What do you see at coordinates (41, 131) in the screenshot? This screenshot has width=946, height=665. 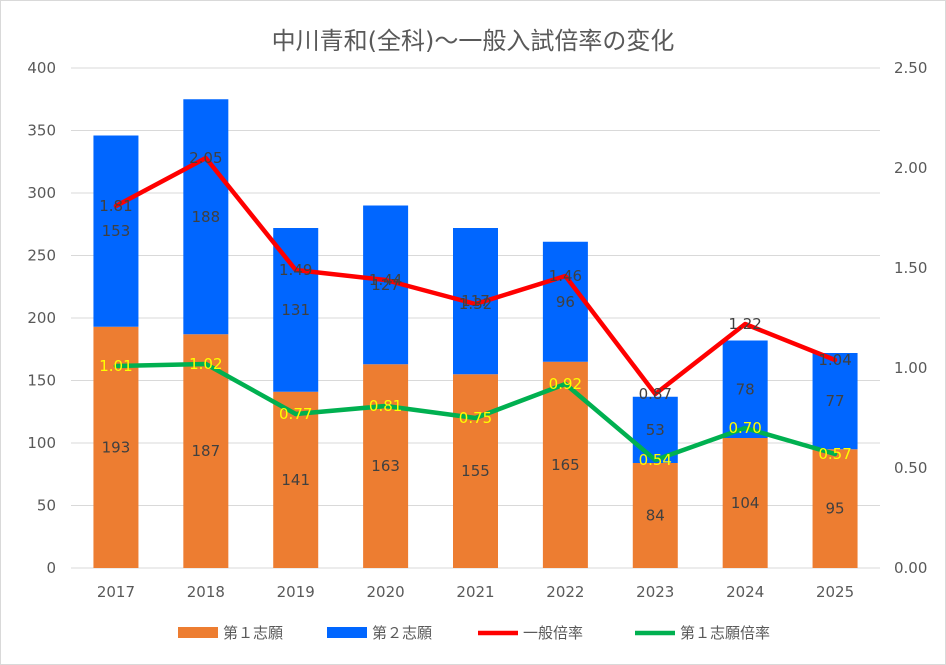 I see `left-tick-label: 350` at bounding box center [41, 131].